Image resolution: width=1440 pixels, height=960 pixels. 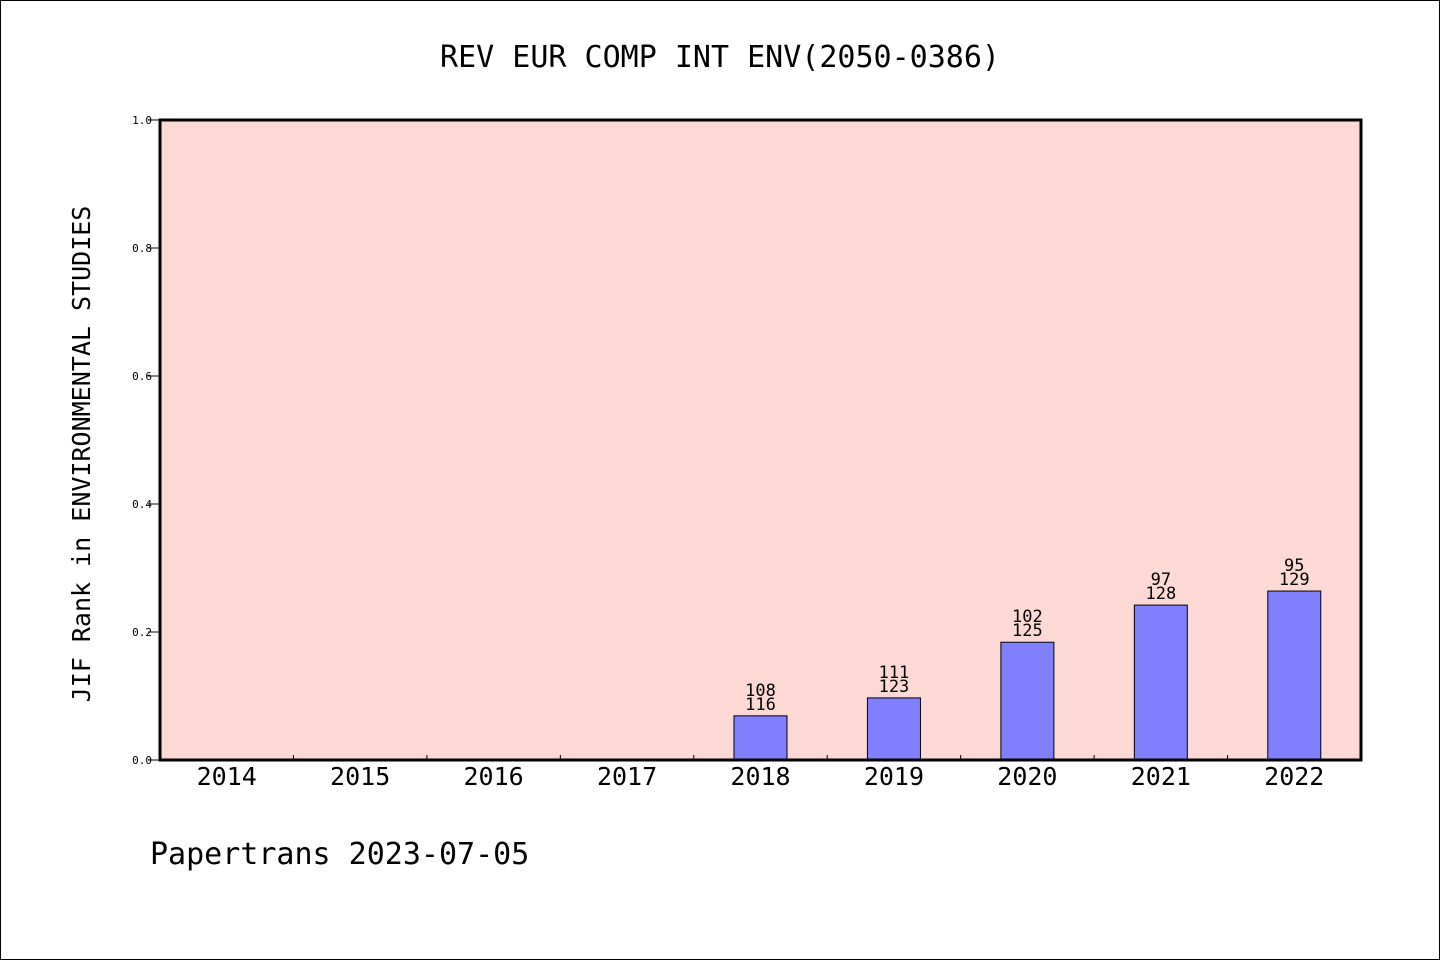 What do you see at coordinates (760, 705) in the screenshot?
I see `bar-total-label: 116` at bounding box center [760, 705].